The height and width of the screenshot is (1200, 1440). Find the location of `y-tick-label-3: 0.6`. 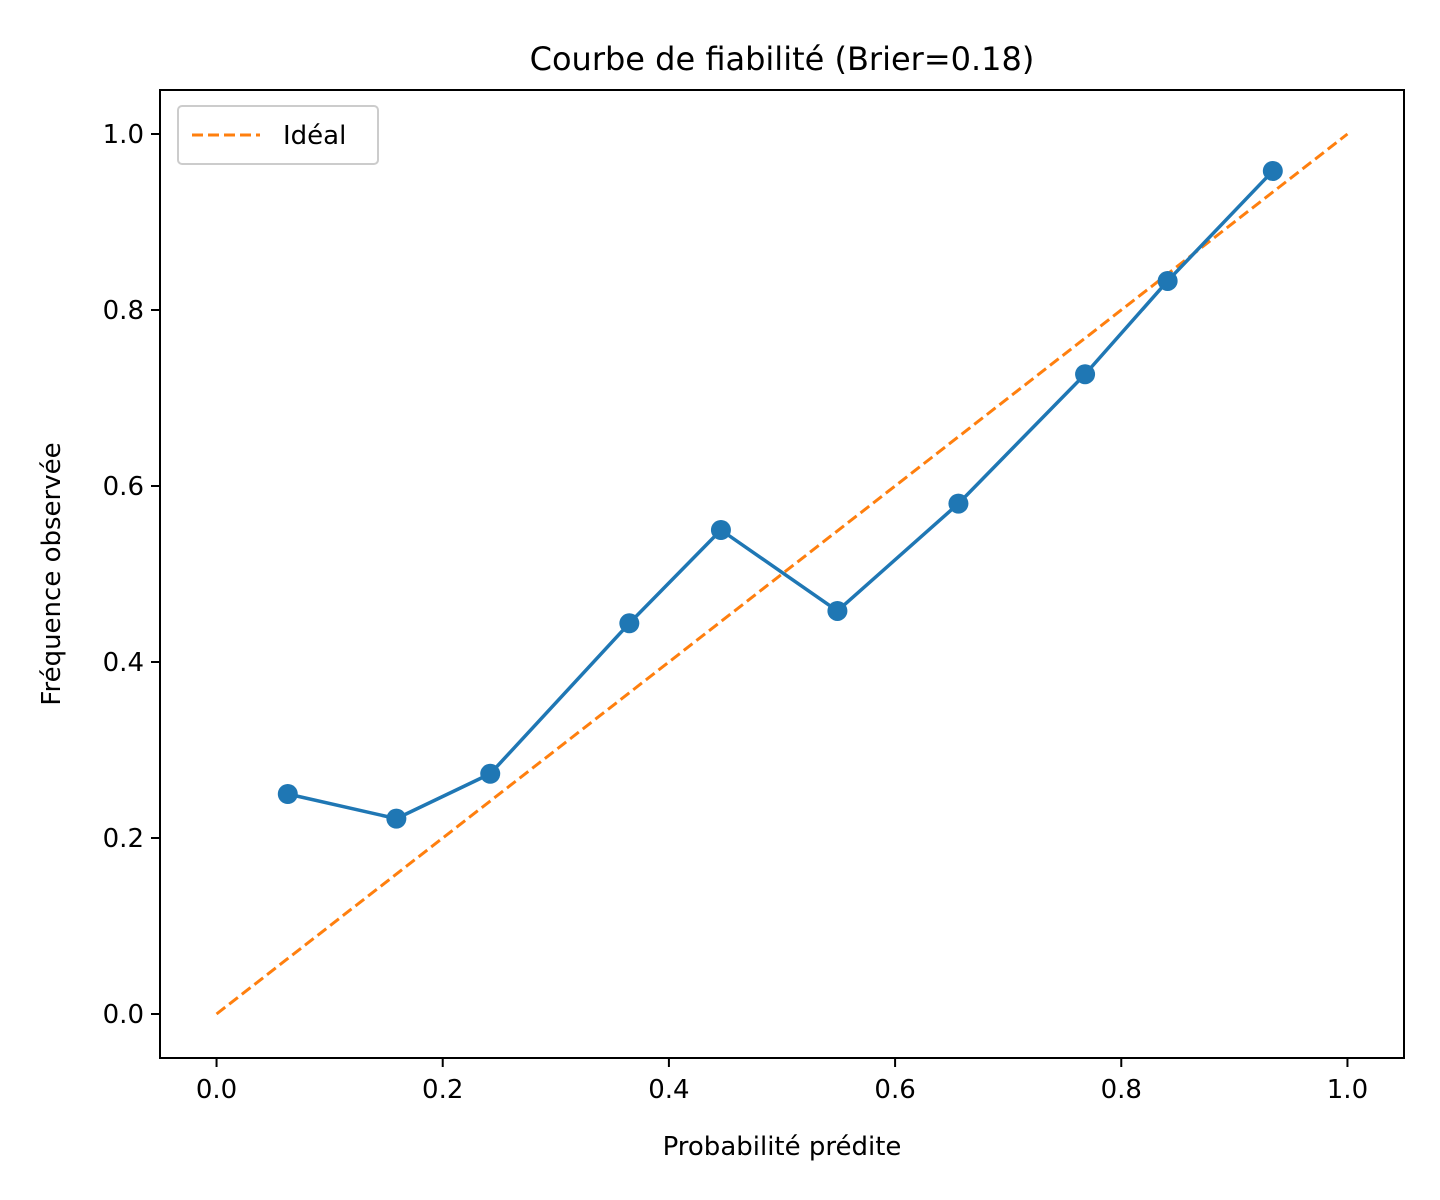

y-tick-label-3: 0.6 is located at coordinates (123, 487).